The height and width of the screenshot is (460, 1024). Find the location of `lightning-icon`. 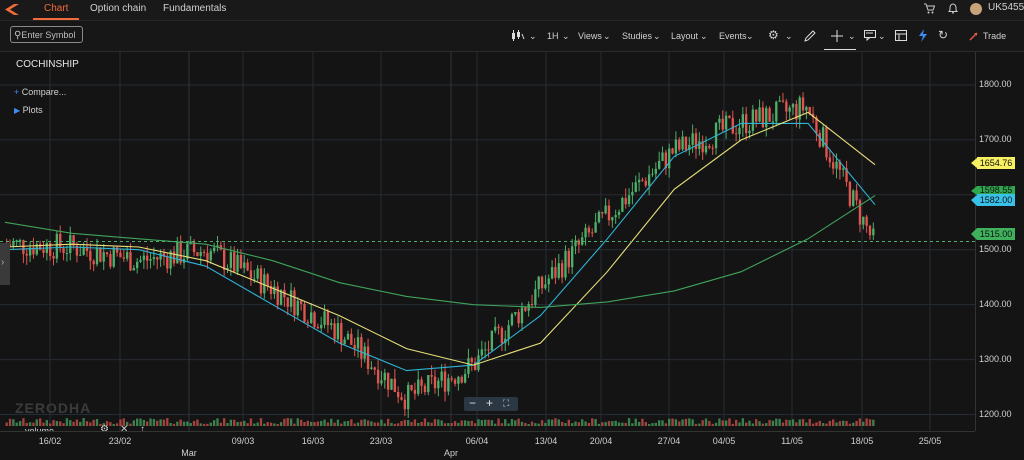

lightning-icon is located at coordinates (923, 35).